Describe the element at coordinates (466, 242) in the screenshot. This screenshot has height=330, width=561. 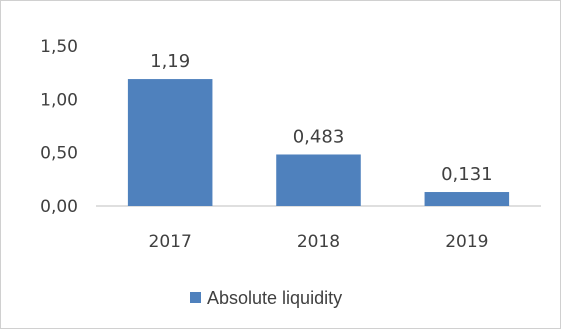
I see `x-tick-label-2019: 2019` at that location.